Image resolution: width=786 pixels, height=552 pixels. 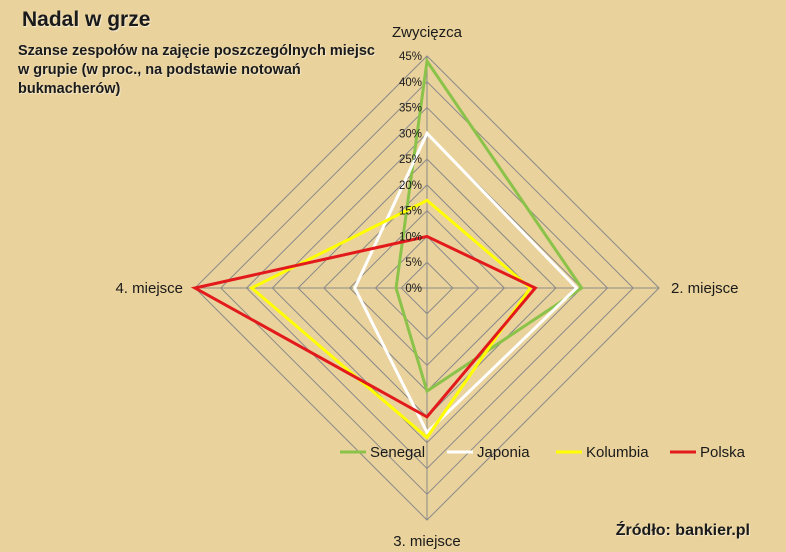 I want to click on tick-label: 25%, so click(x=410, y=160).